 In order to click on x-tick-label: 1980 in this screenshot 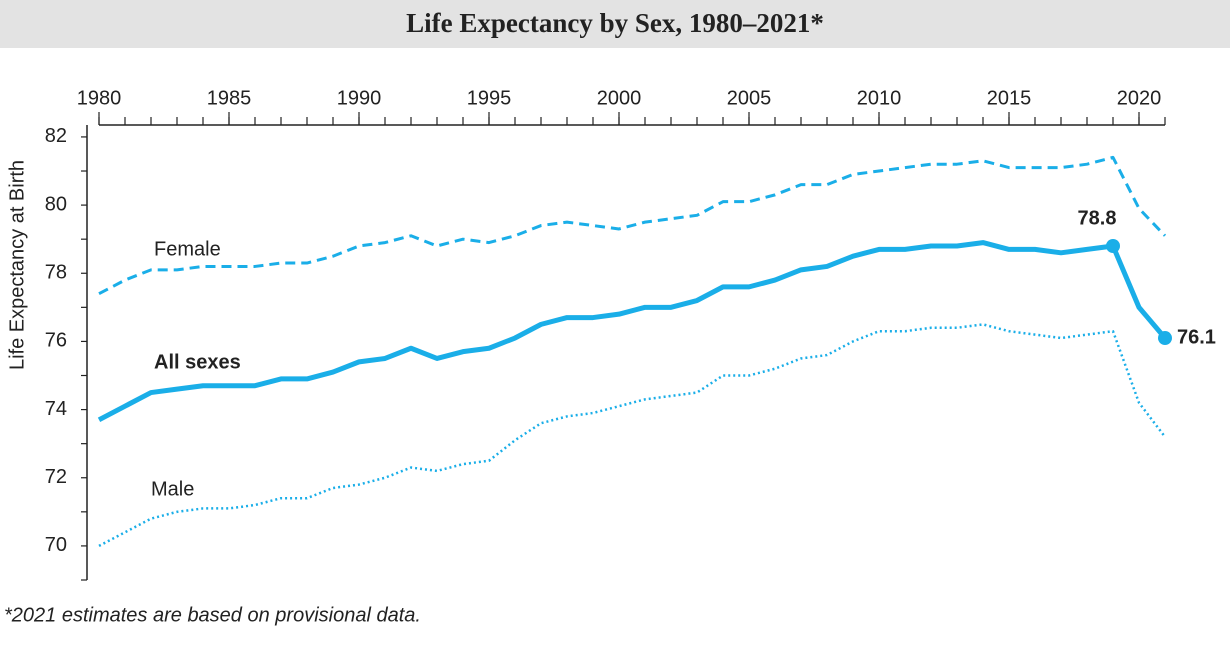, I will do `click(99, 98)`.